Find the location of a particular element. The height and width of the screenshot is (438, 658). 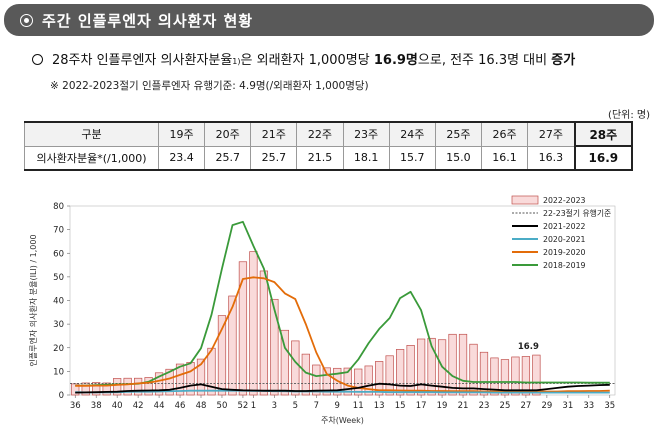

y-tick-label: 0 is located at coordinates (61, 396).